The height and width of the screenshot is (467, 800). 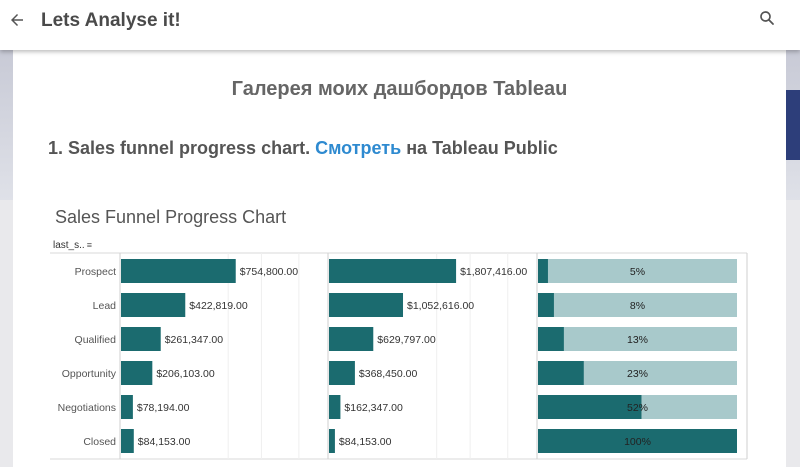 I want to click on sort-field-header: last_s.. ≡, so click(x=72, y=245).